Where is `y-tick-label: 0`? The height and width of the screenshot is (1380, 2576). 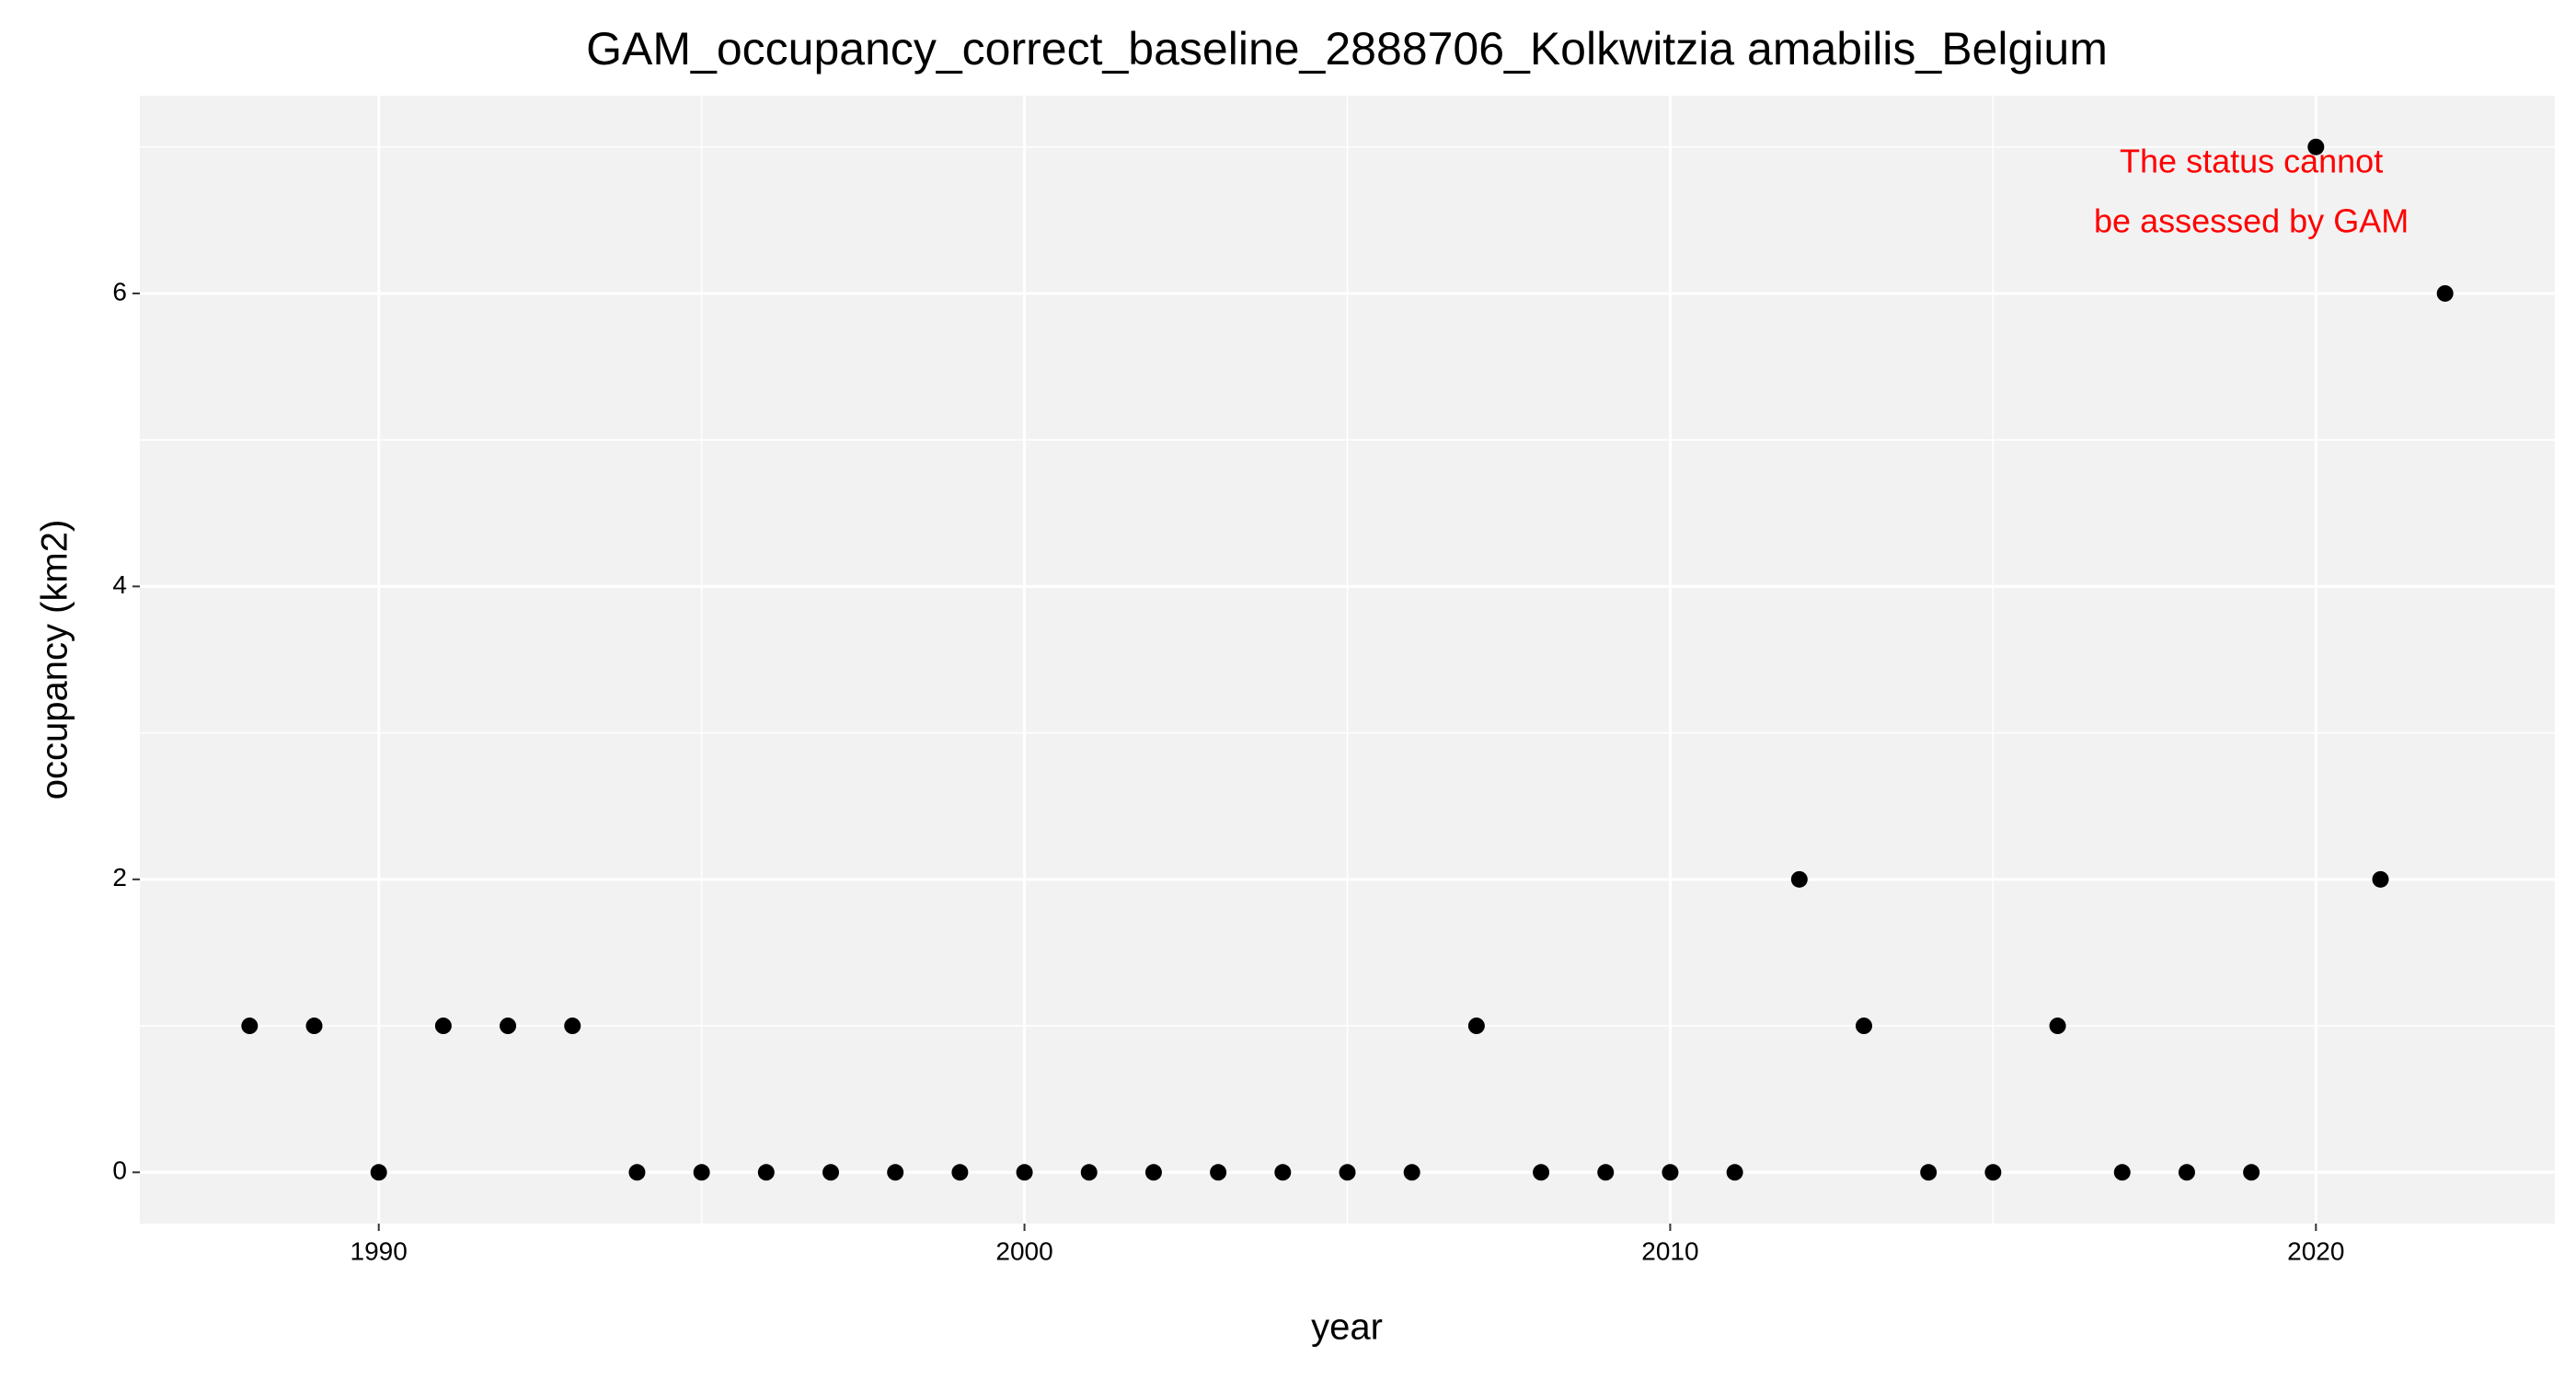
y-tick-label: 0 is located at coordinates (120, 1170).